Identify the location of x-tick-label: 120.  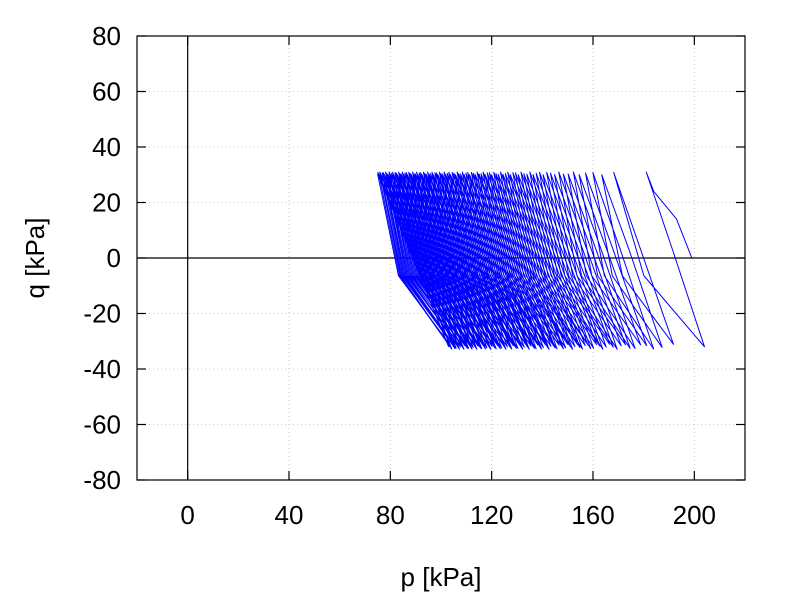
(491, 515).